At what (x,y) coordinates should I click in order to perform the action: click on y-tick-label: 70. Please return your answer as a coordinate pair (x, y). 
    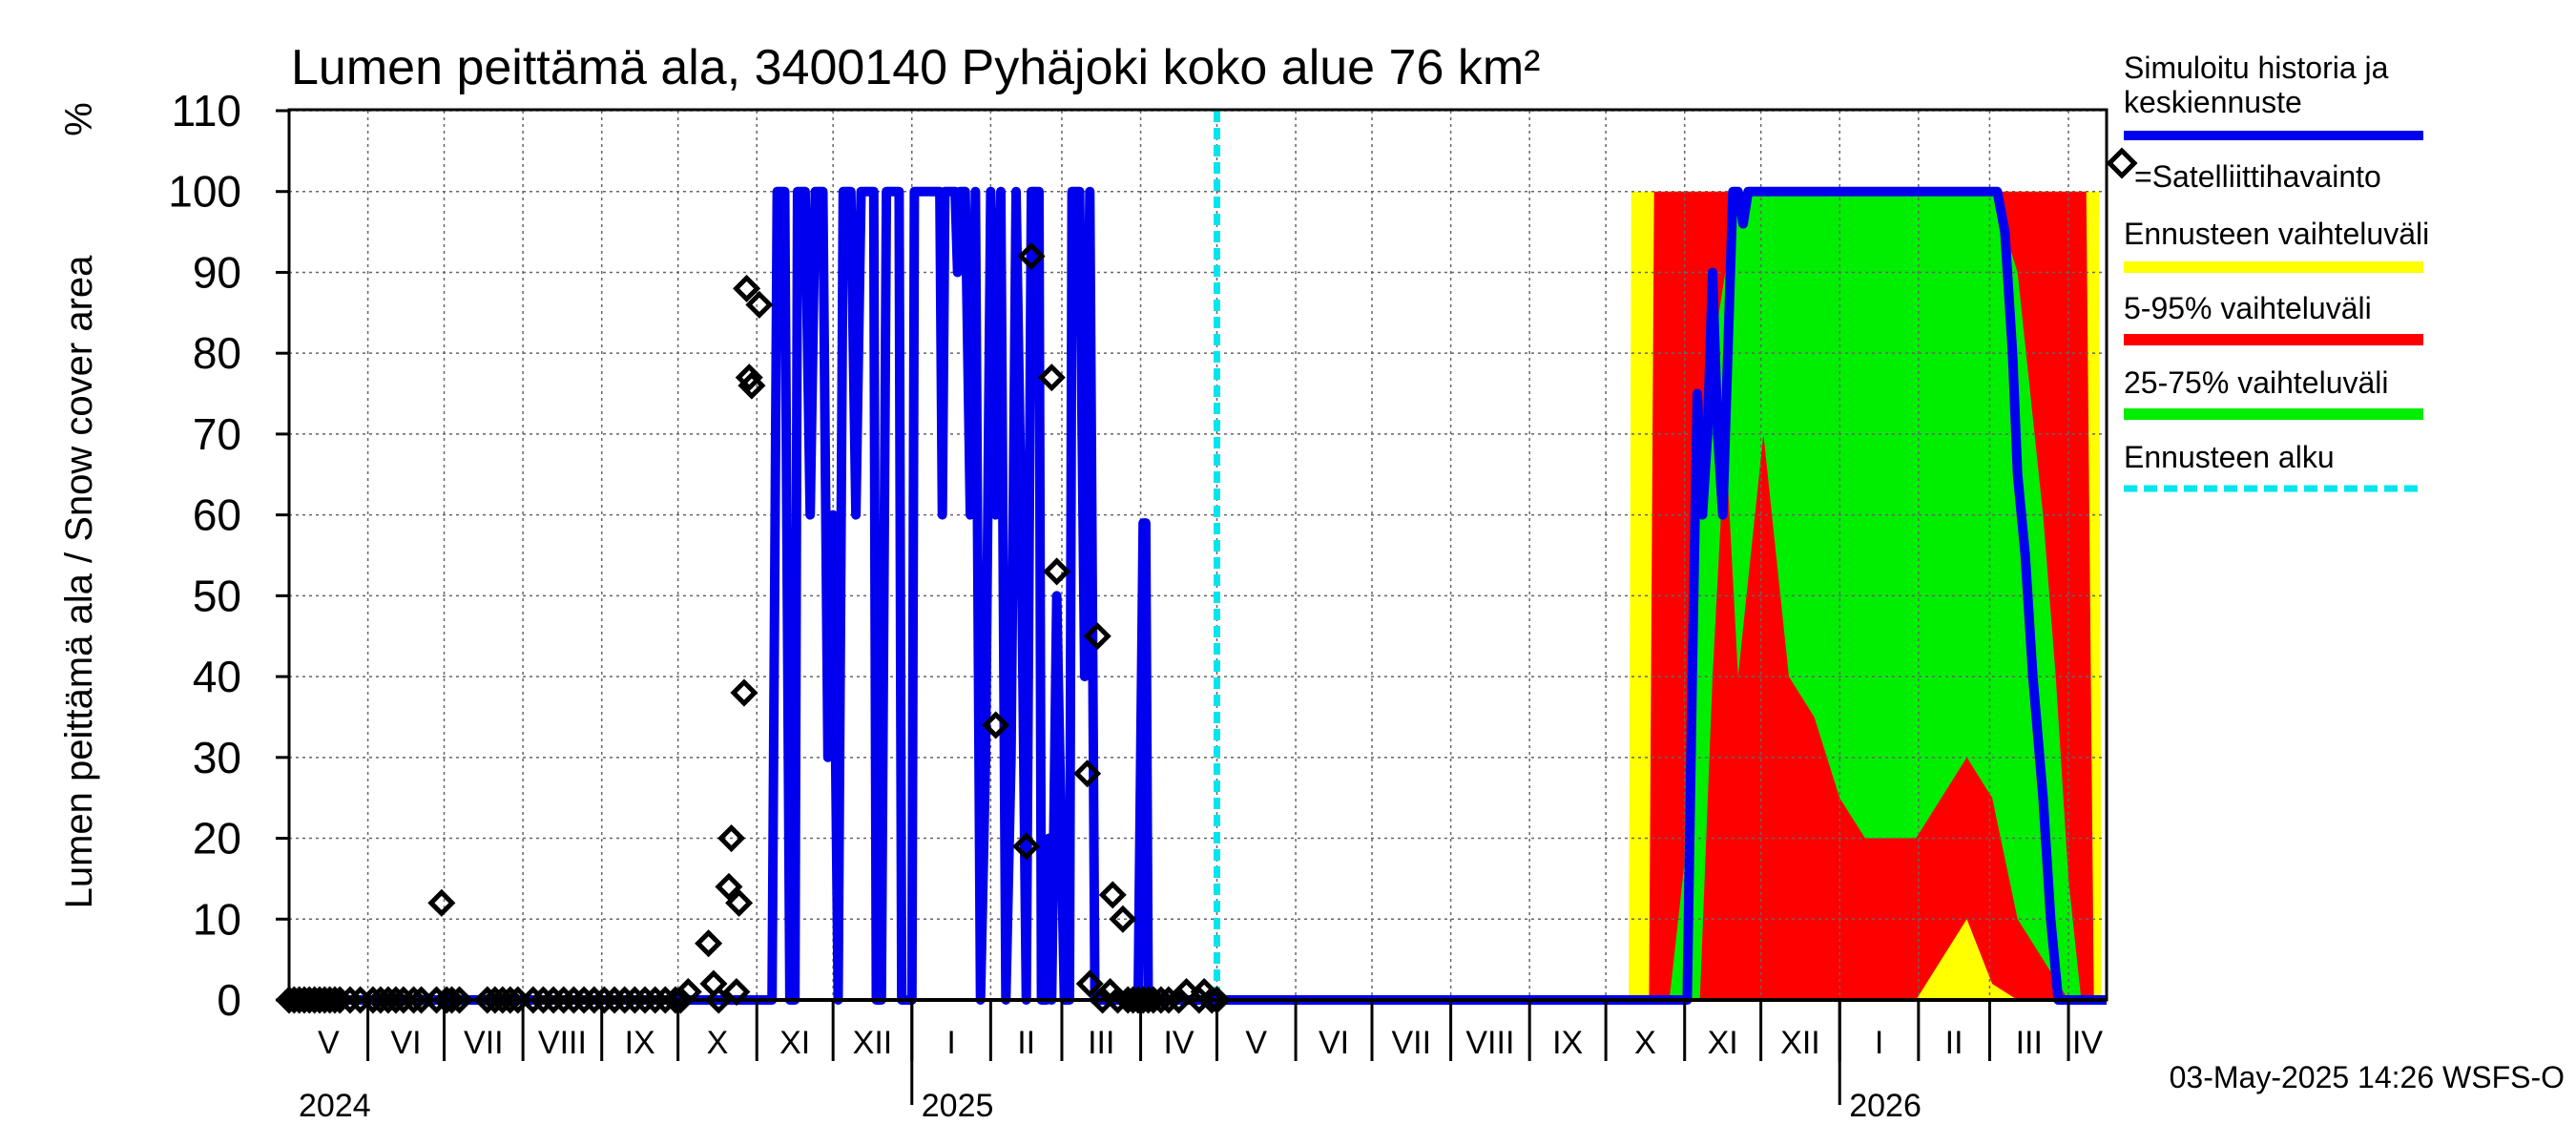
    Looking at the image, I should click on (217, 434).